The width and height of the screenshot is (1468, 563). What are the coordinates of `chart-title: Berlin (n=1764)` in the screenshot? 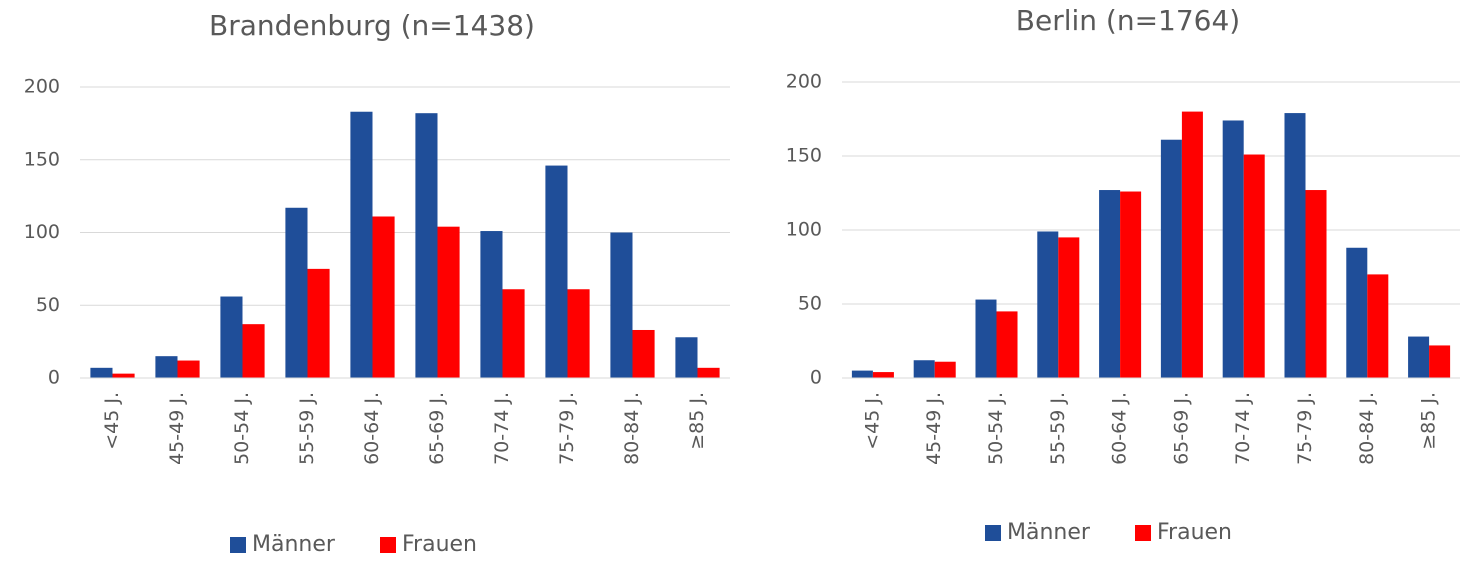 It's located at (1128, 20).